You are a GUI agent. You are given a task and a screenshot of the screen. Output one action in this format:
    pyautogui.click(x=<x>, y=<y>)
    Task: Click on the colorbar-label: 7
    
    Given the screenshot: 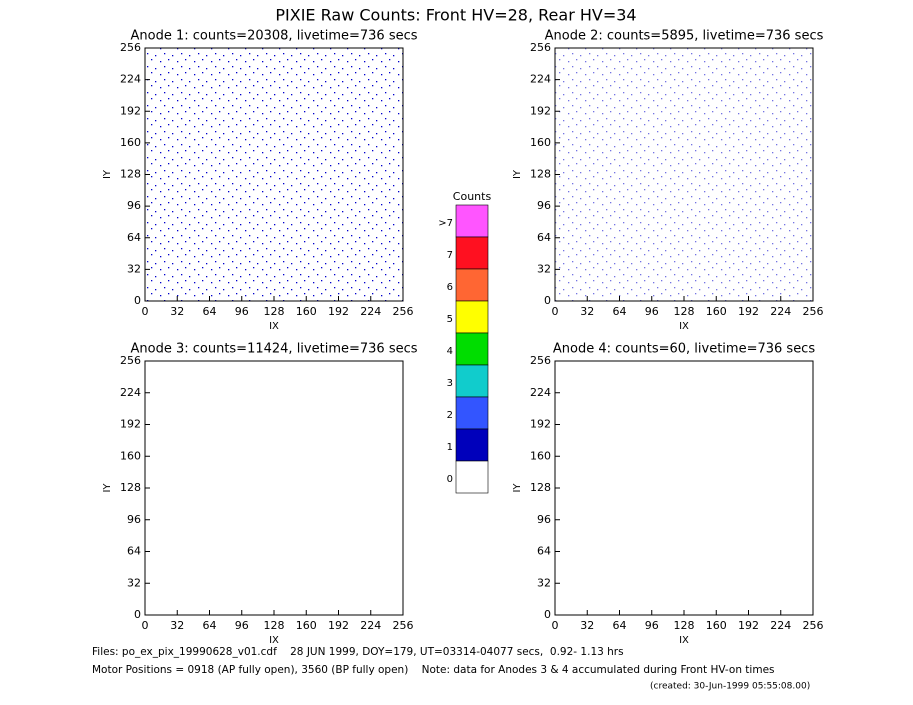 What is the action you would take?
    pyautogui.click(x=450, y=255)
    